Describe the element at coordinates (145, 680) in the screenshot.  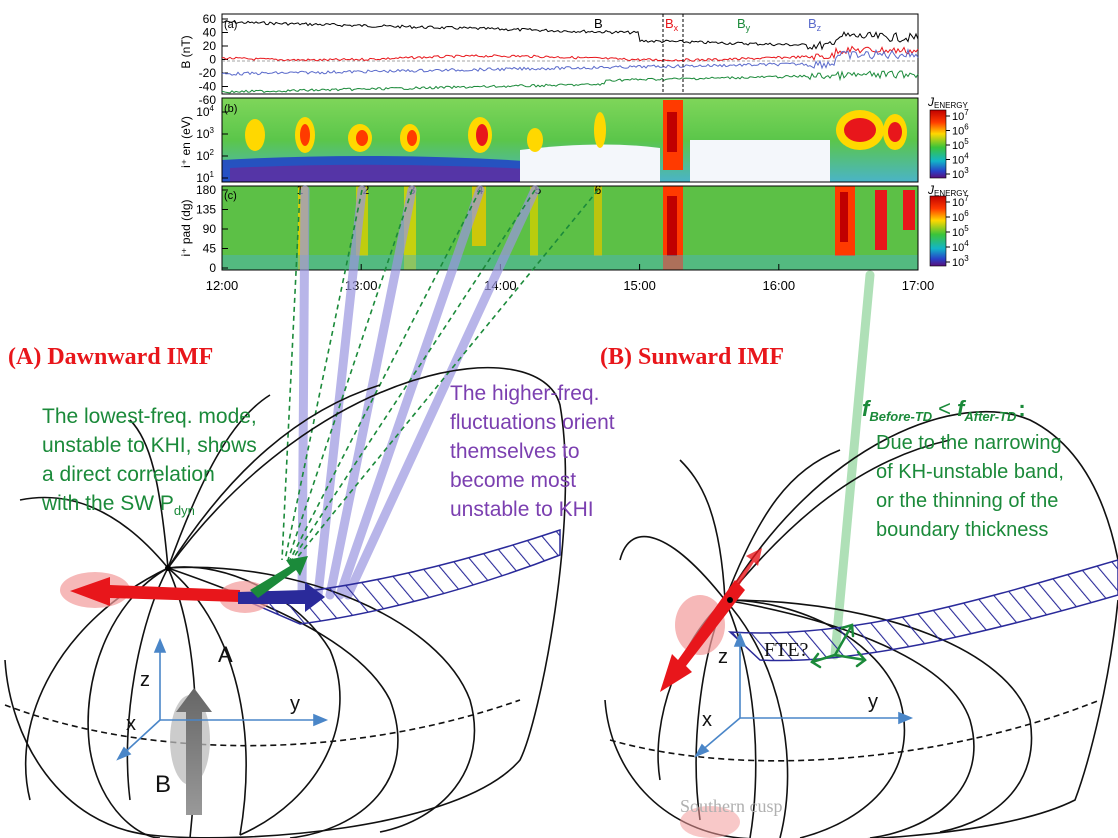
I see `left-z-label: z` at that location.